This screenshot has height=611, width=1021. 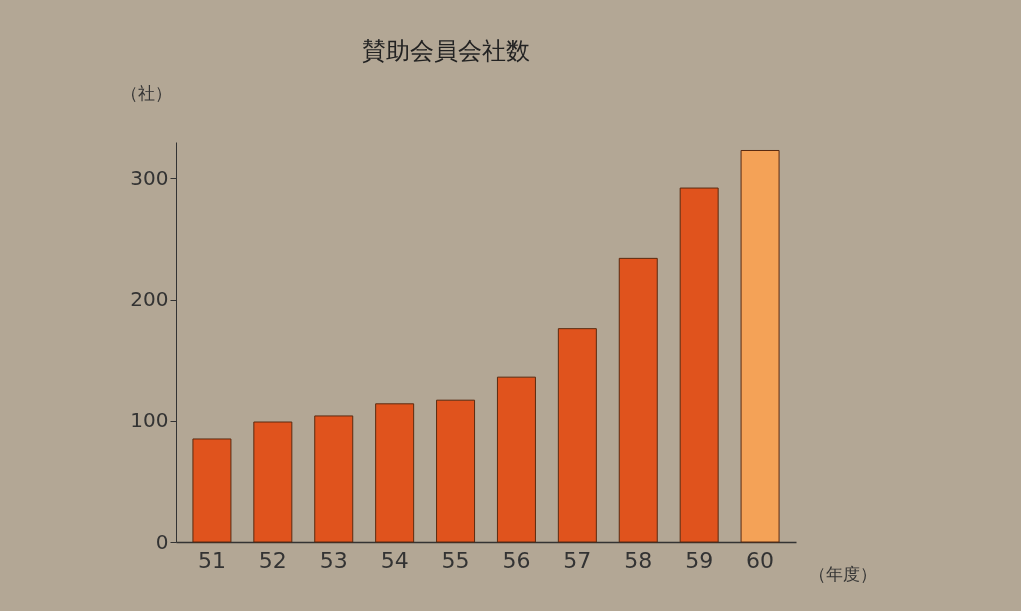 What do you see at coordinates (162, 541) in the screenshot?
I see `y-tick-label: 0` at bounding box center [162, 541].